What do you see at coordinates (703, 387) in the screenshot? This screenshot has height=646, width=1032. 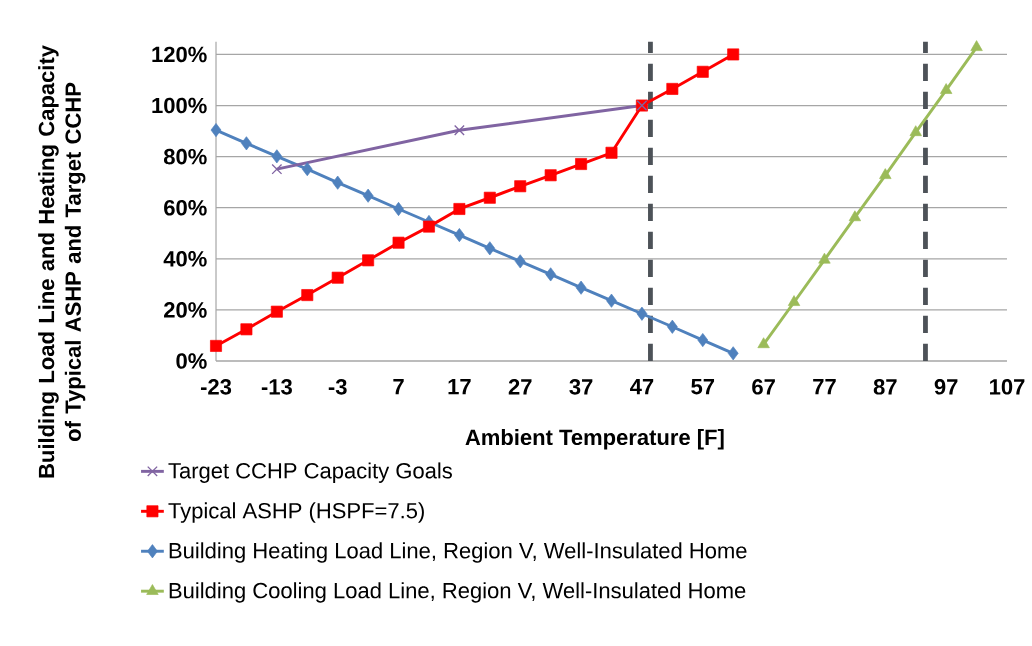 I see `x-tick-label: 57` at bounding box center [703, 387].